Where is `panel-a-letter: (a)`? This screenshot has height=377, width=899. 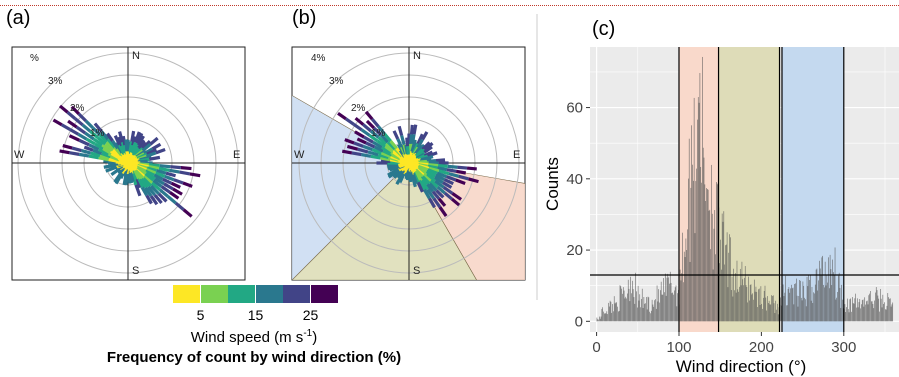 panel-a-letter: (a) is located at coordinates (18, 18).